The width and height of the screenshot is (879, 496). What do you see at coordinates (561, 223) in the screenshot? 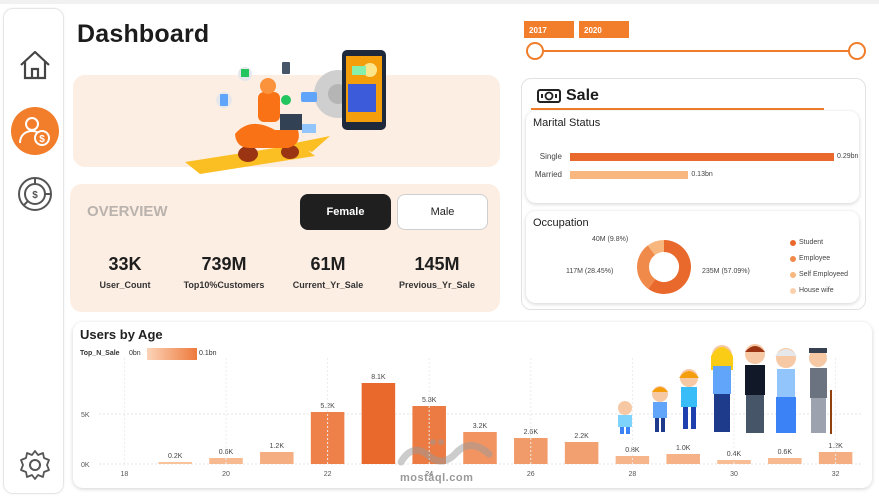
I see `occupation-title: Occupation` at bounding box center [561, 223].